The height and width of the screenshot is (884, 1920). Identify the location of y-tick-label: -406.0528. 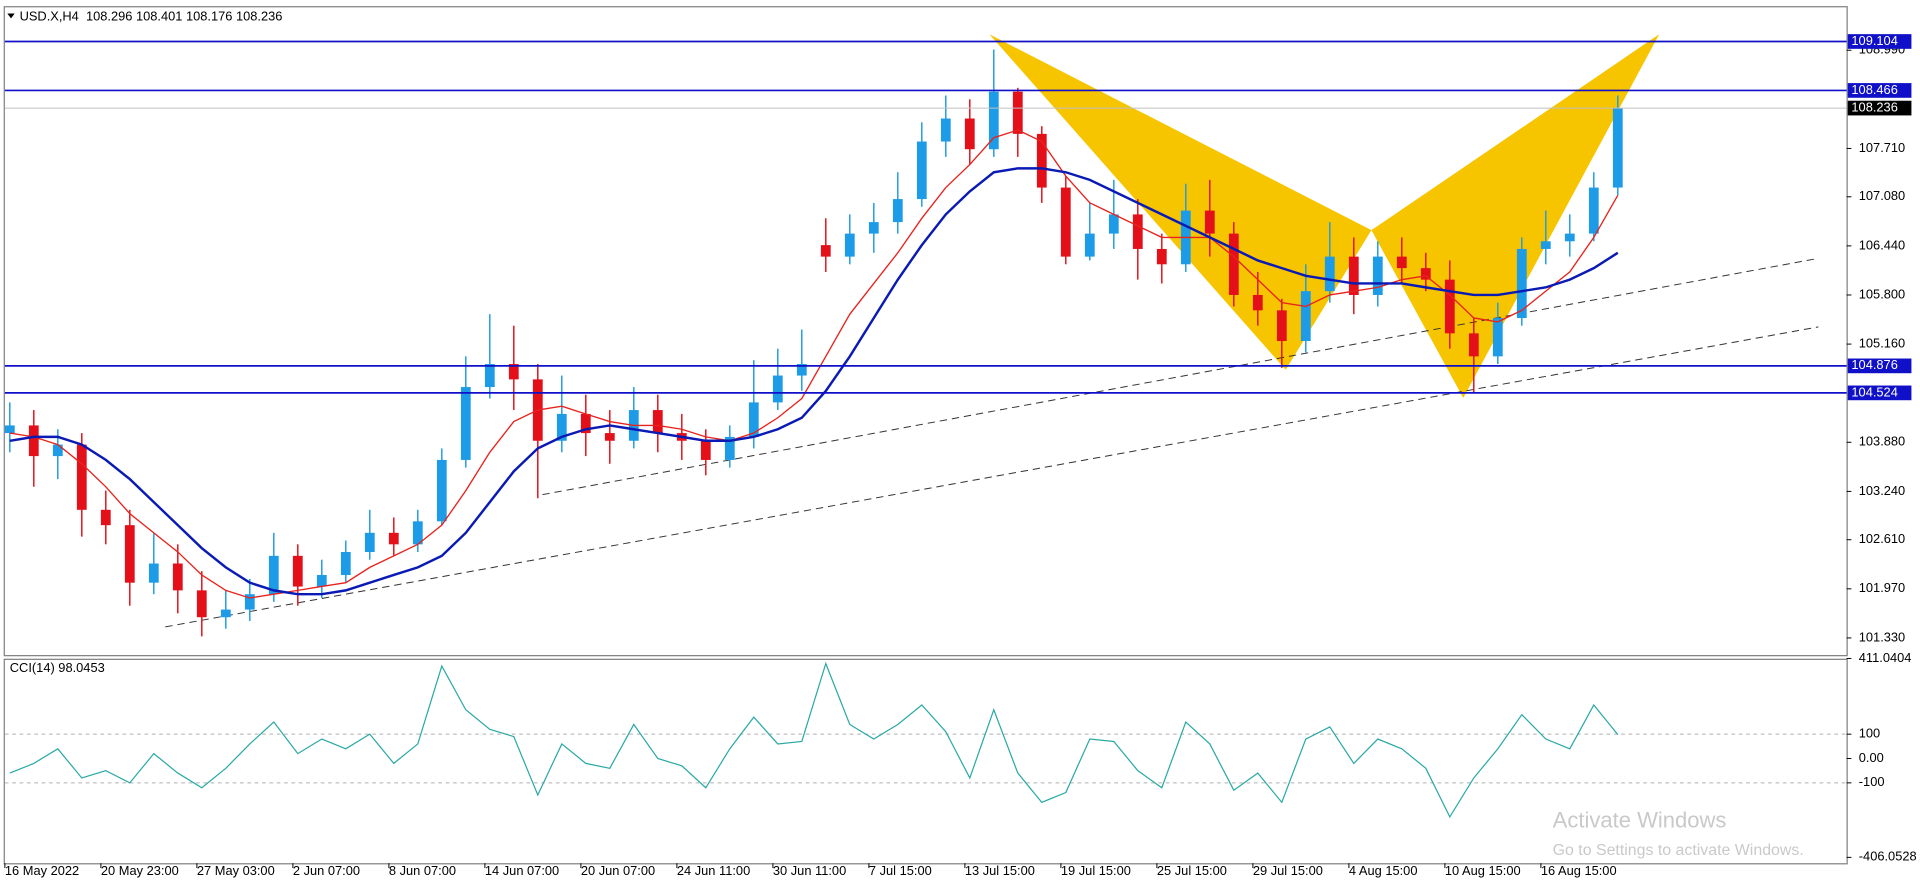
(1888, 856).